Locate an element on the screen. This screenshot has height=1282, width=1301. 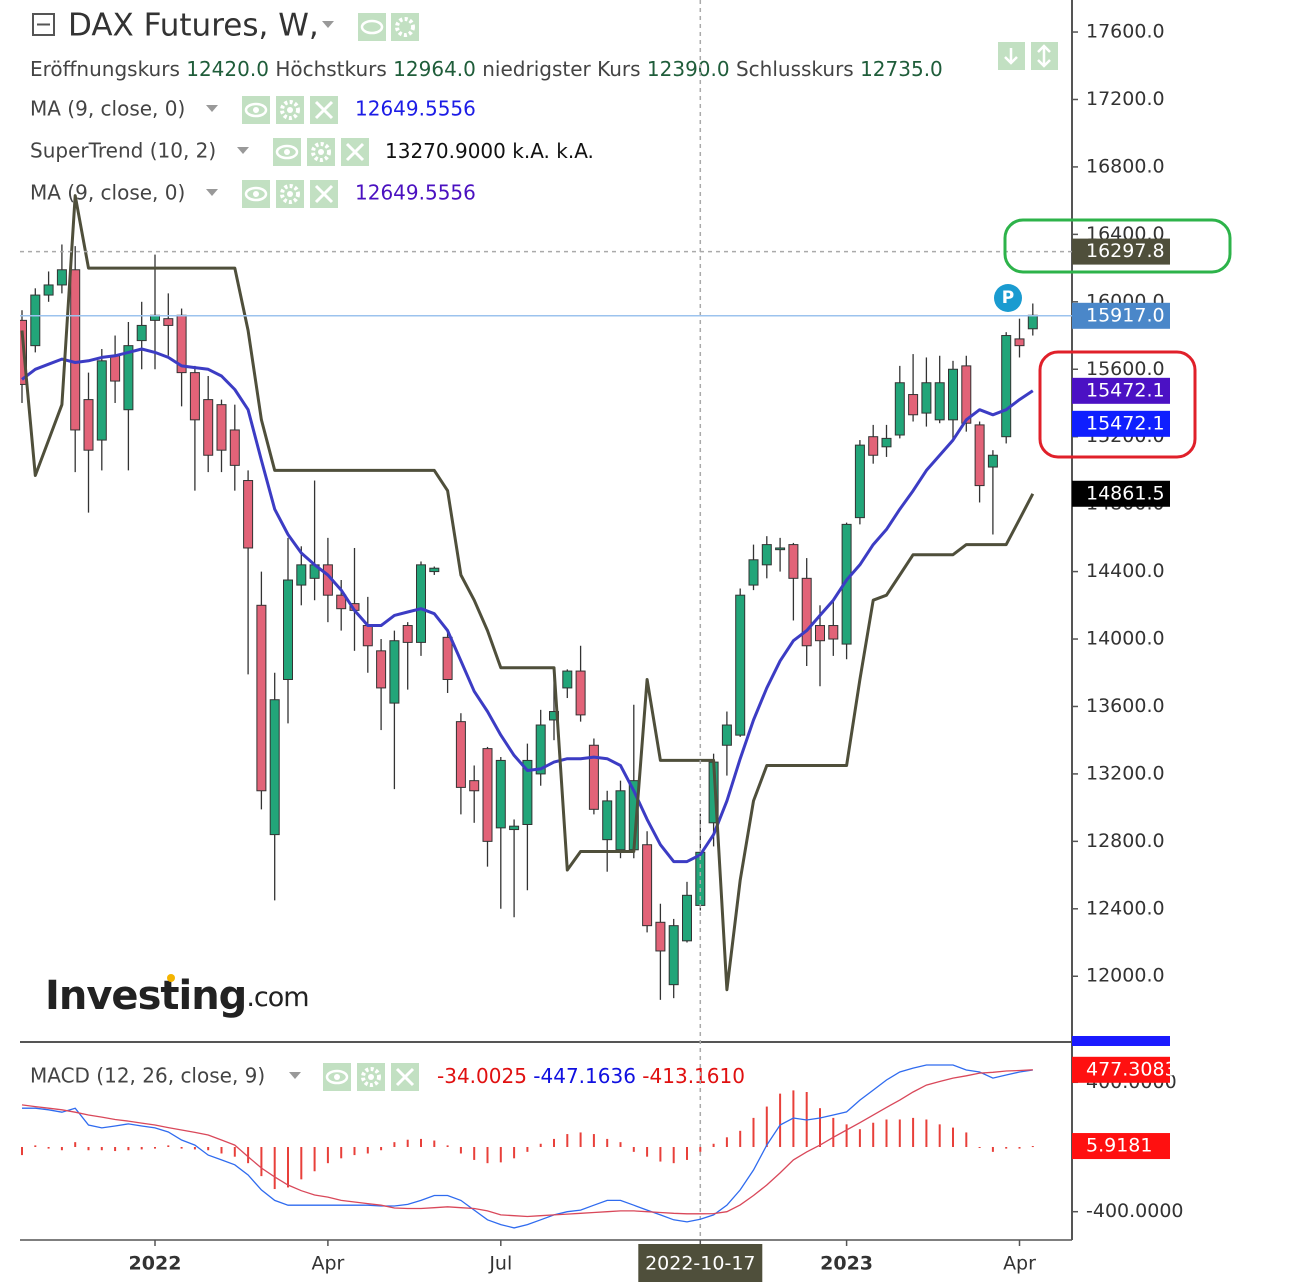
x-tick-highlight is located at coordinates (700, 1263).